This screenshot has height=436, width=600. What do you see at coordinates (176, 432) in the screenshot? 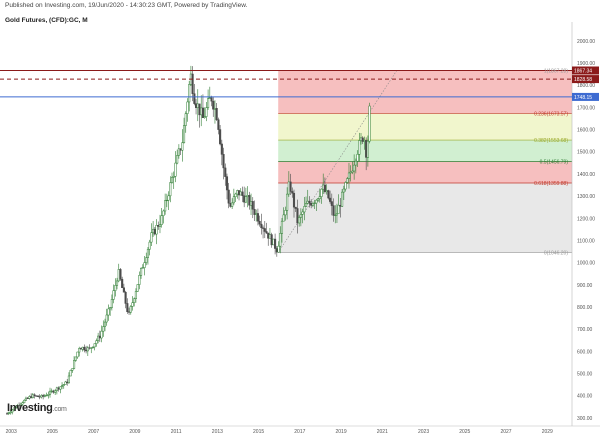
I see `x-tick-label: 2011` at bounding box center [176, 432].